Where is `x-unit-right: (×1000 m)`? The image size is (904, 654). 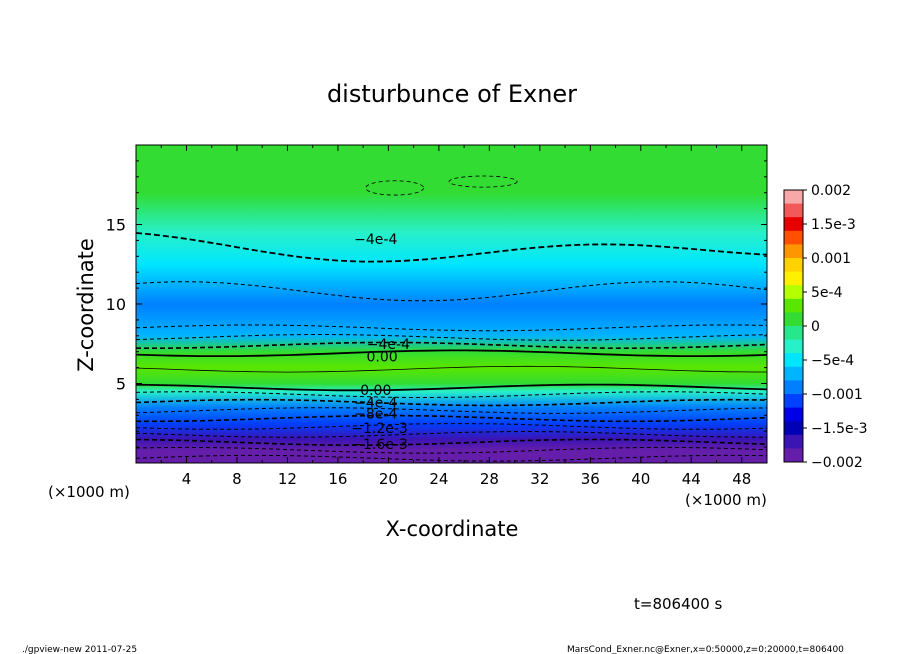
x-unit-right: (×1000 m) is located at coordinates (726, 500).